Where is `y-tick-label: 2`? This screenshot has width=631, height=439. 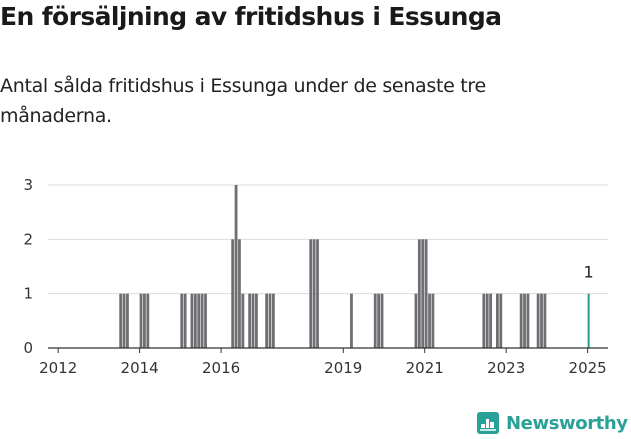 y-tick-label: 2 is located at coordinates (28, 239).